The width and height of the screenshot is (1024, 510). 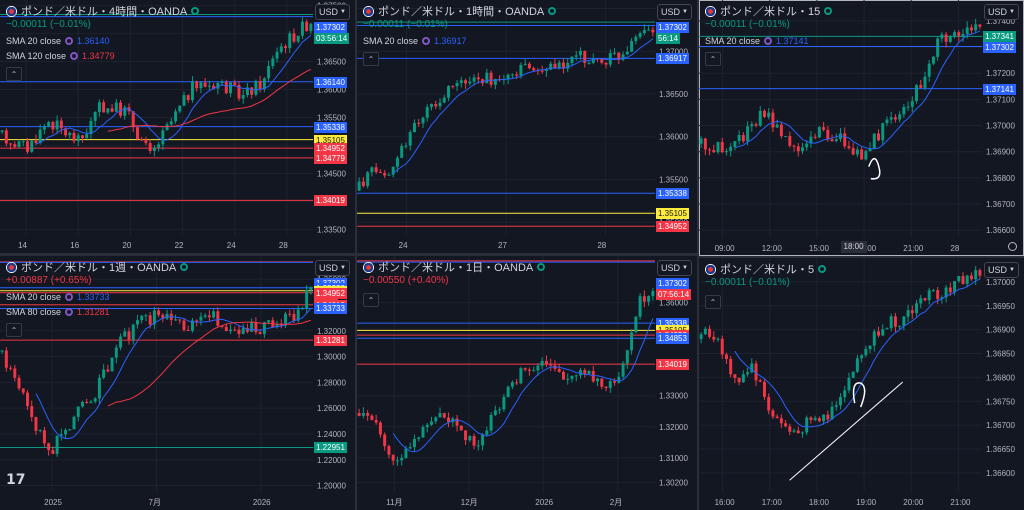 I want to click on symbol-title: ポンド／米ドル・4時間・OANDA, so click(x=104, y=12).